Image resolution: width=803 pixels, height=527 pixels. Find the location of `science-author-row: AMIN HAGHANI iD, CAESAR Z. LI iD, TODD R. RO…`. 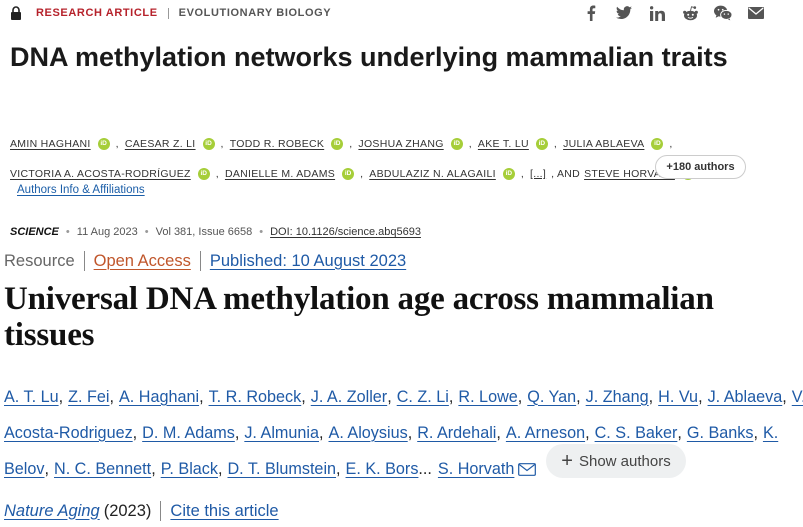

science-author-row: AMIN HAGHANI iD, CAESAR Z. LI iD, TODD R. RO… is located at coordinates (355, 144).